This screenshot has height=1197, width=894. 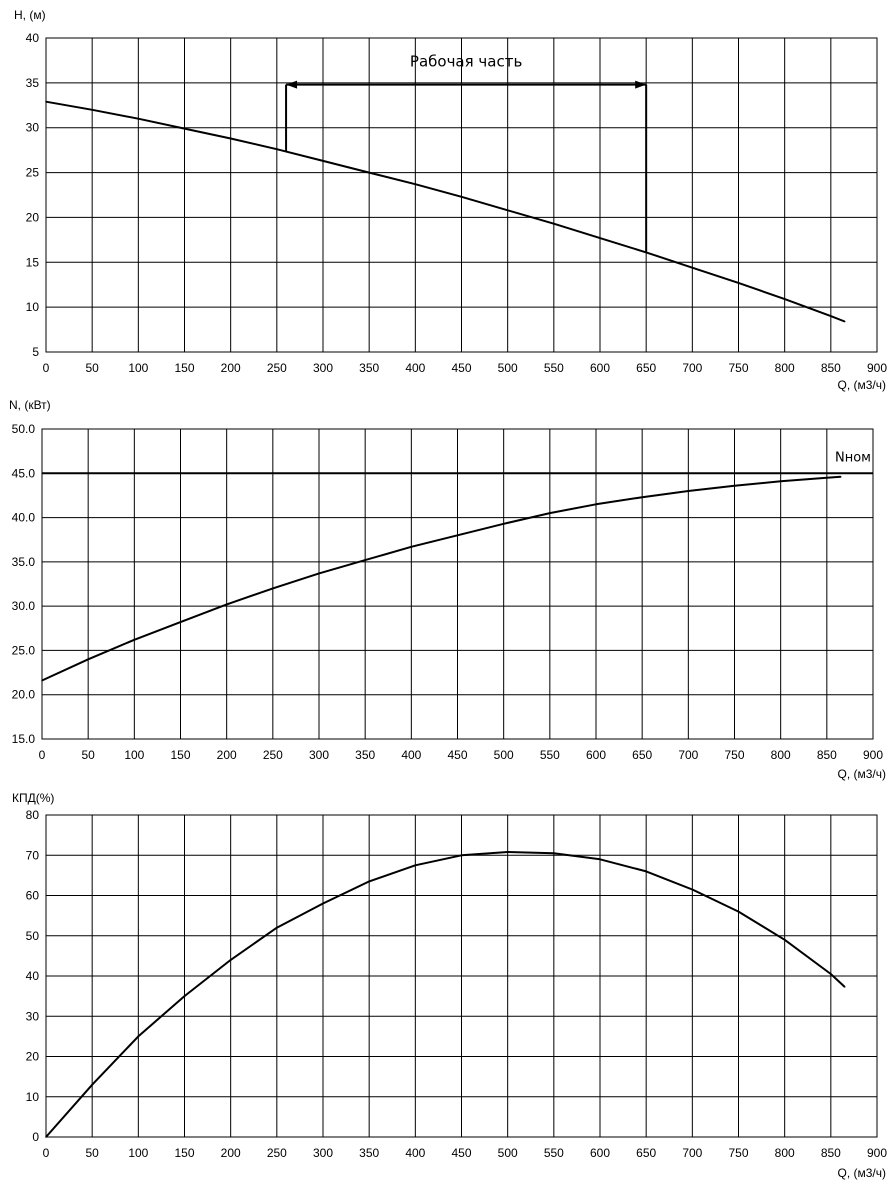 I want to click on y-tick-label: 40, so click(x=33, y=976).